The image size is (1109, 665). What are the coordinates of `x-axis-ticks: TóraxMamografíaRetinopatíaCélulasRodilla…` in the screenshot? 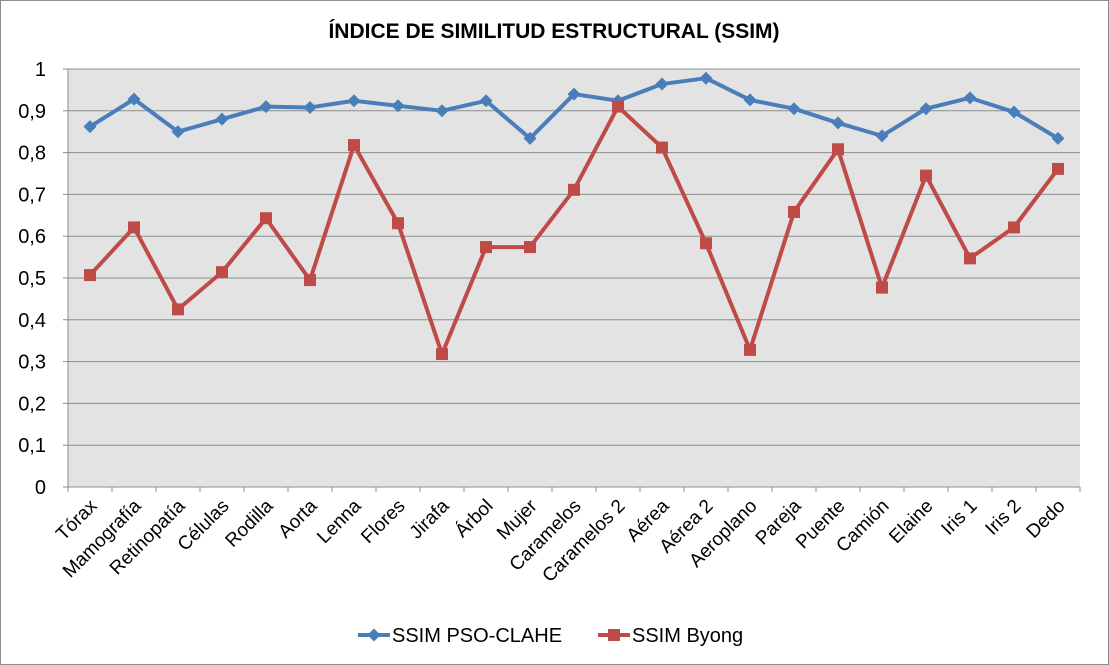 It's located at (560, 540).